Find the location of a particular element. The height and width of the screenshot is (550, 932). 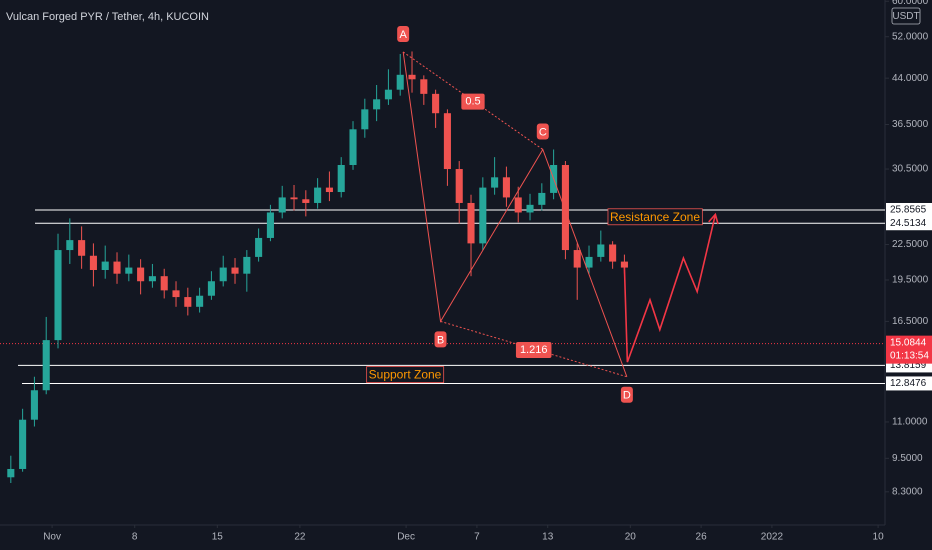

ratio: 0.5 is located at coordinates (473, 101).